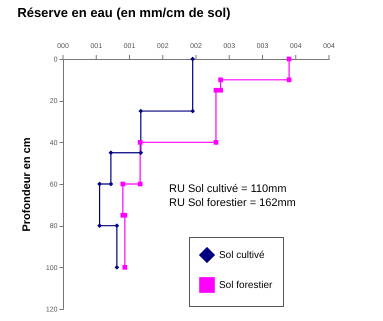  Describe the element at coordinates (26, 184) in the screenshot. I see `y-axis-title: Profondeur en cm` at that location.